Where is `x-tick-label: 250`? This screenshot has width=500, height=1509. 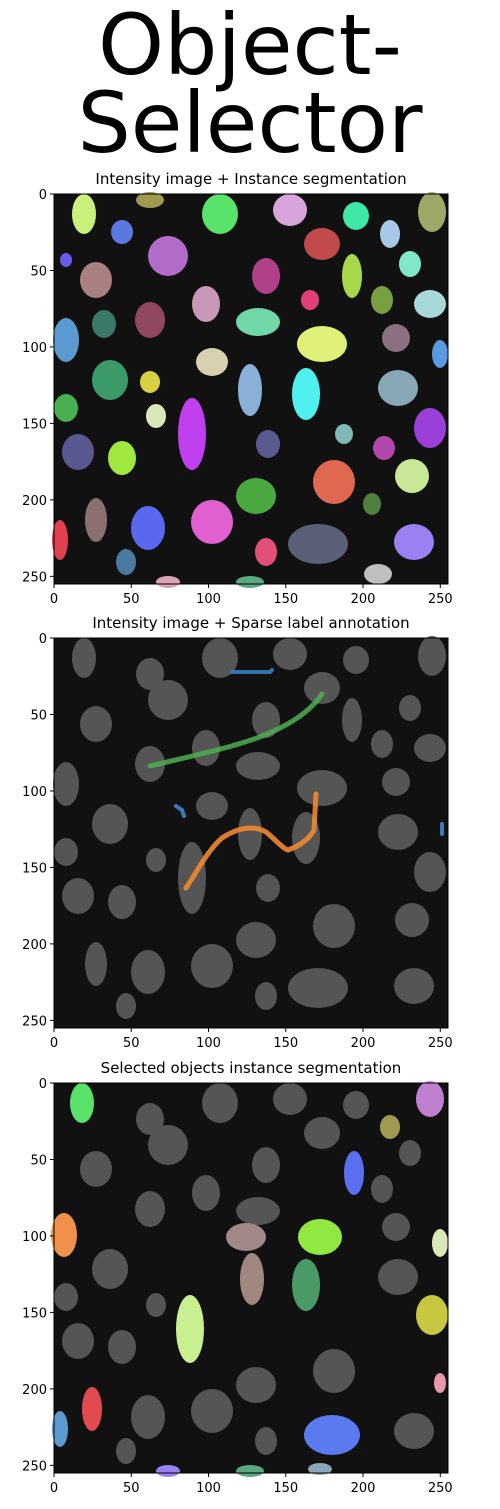 x-tick-label: 250 is located at coordinates (440, 1488).